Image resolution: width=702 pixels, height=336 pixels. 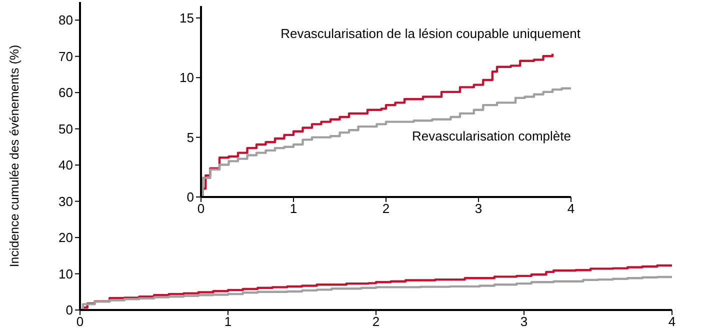 I want to click on series-label: Revascularisation complète, so click(x=491, y=136).